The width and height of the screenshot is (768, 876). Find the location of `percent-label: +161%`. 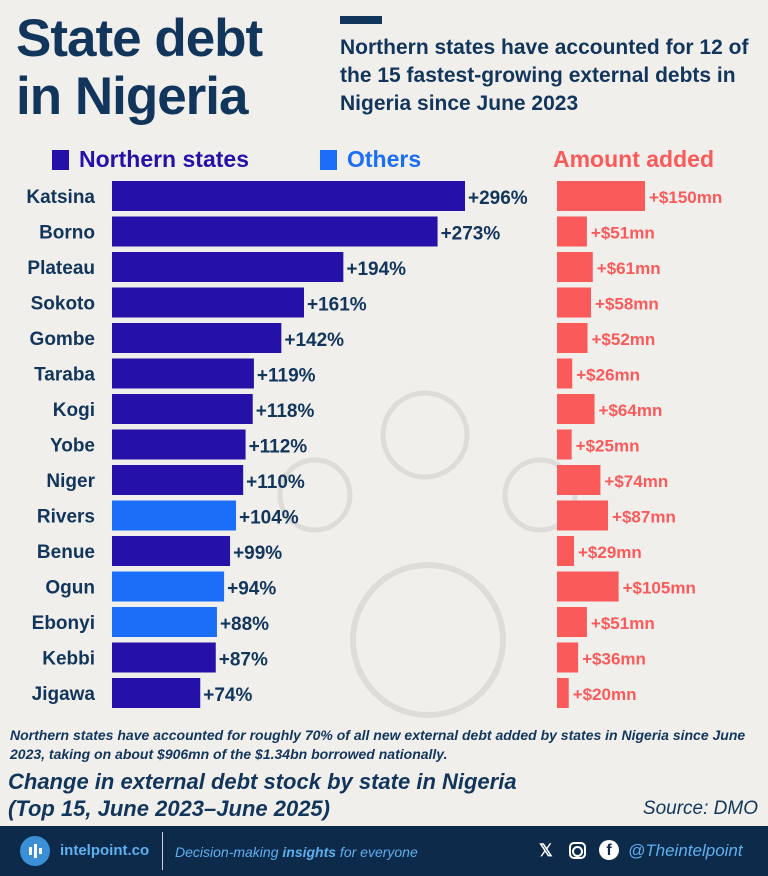

percent-label: +161% is located at coordinates (337, 305).